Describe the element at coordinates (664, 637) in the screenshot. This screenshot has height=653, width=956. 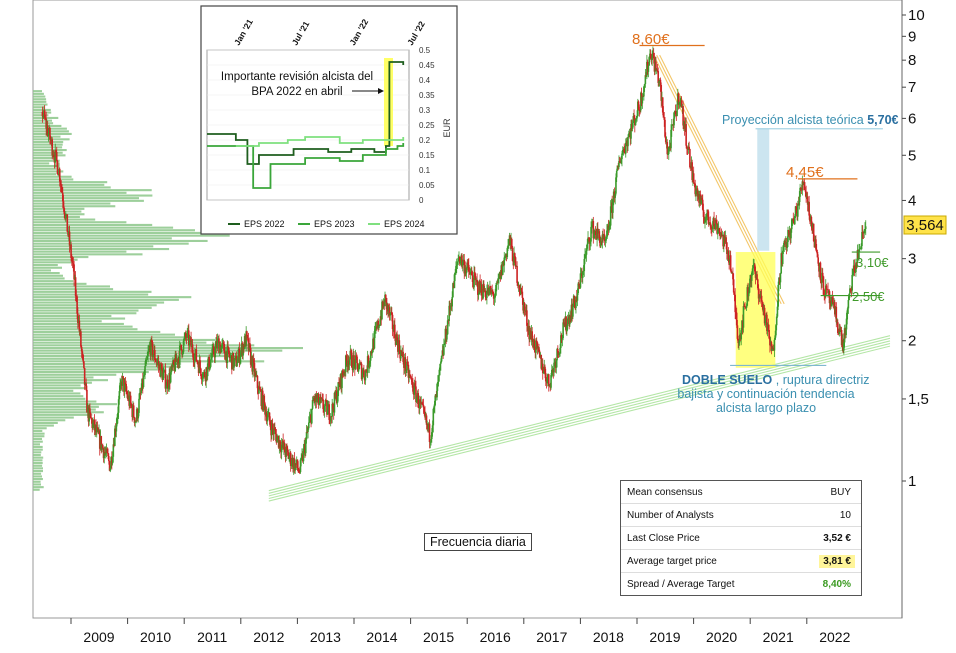
I see `x-tick-label: 2019` at that location.